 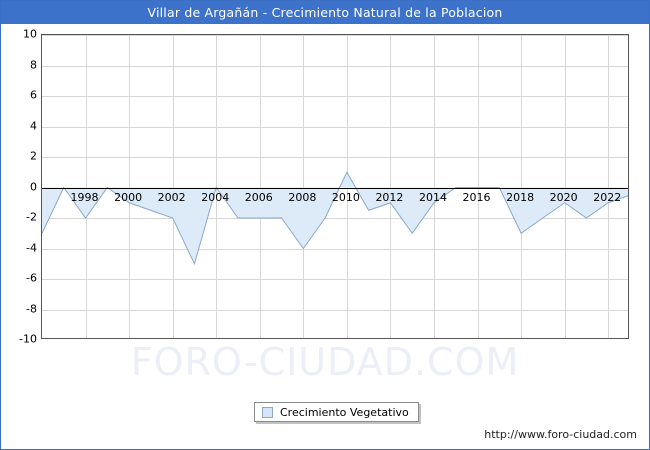 I want to click on source-url: http://www.foro-ciudad.com, so click(x=560, y=434).